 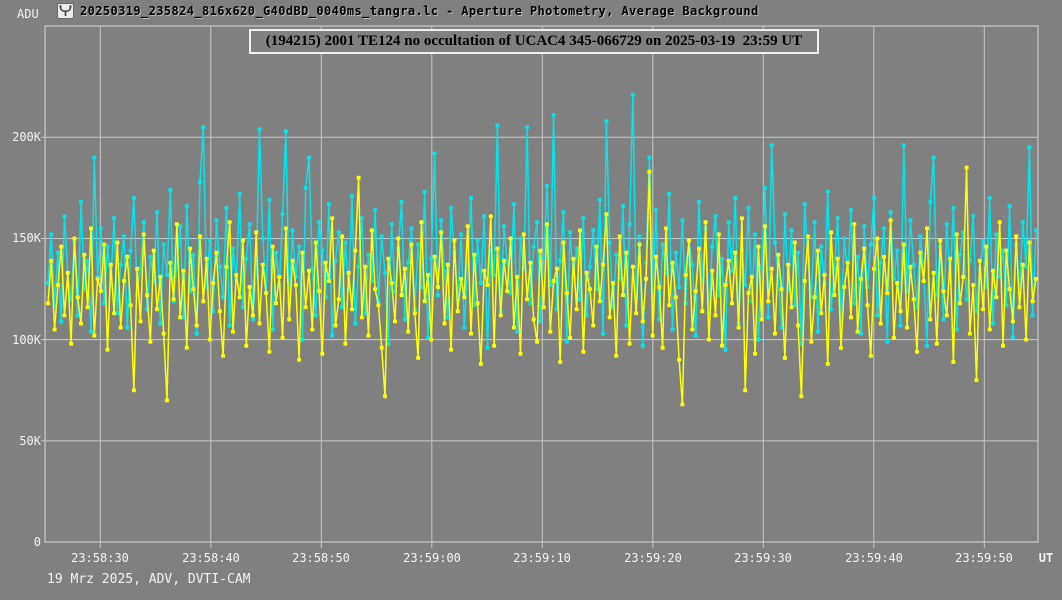 I want to click on x-tick-235940: 23:59:40, so click(x=874, y=558).